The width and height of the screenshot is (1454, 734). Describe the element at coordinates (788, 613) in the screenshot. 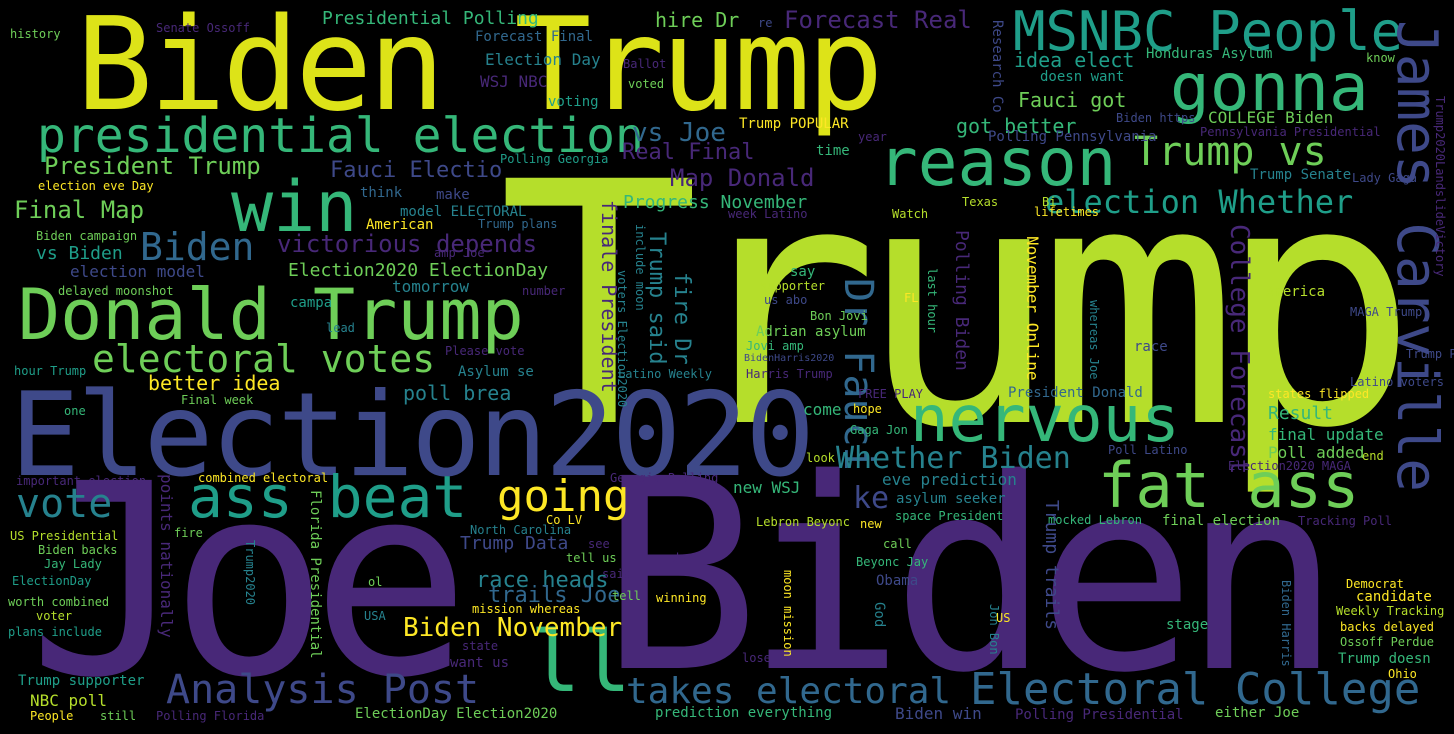

I see `cloud-word: moon mission` at that location.